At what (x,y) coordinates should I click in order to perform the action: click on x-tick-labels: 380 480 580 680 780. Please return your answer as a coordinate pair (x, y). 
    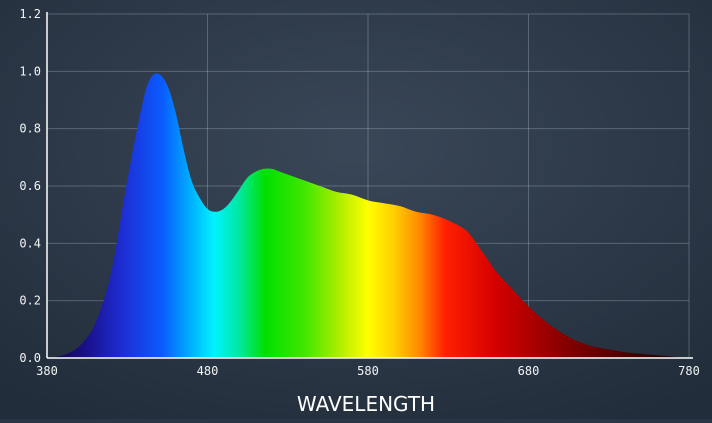
    Looking at the image, I should click on (368, 371).